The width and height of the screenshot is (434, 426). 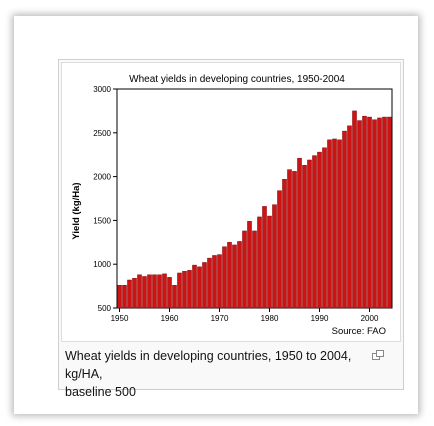 What do you see at coordinates (159, 291) in the screenshot?
I see `bar-1958` at bounding box center [159, 291].